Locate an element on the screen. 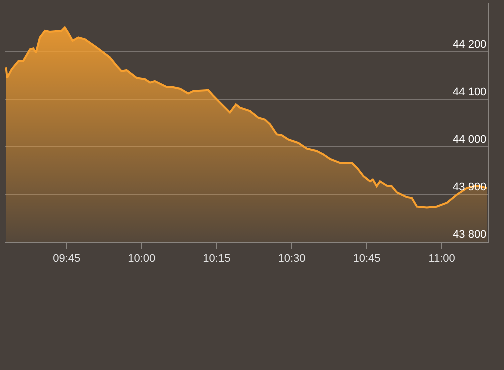 This screenshot has height=370, width=504. y-tick-label: 44 000 is located at coordinates (470, 140).